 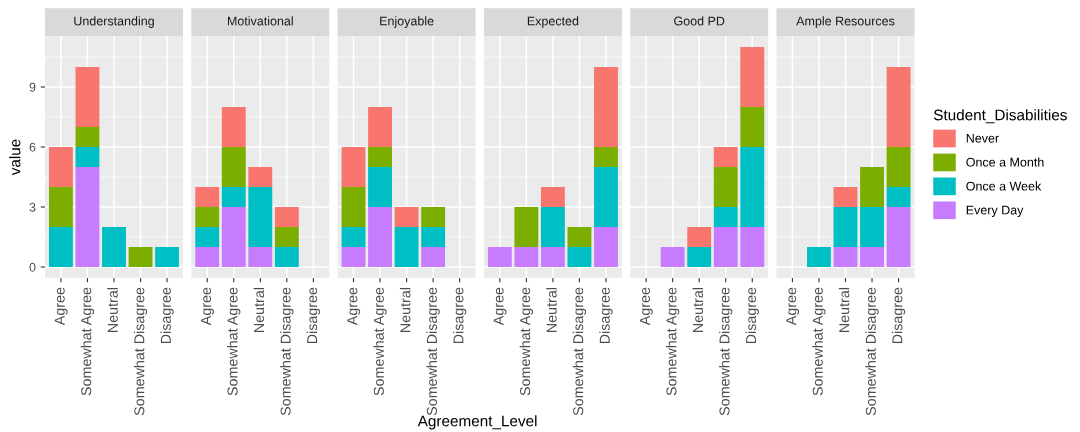 I want to click on legend-label: Once a Week, so click(x=1004, y=186).